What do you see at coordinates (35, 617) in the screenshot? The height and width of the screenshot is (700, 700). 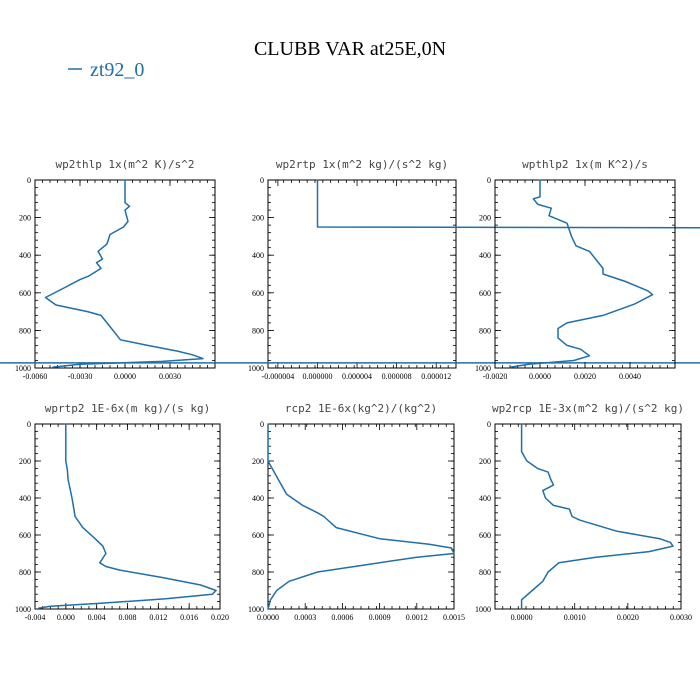 I see `x-tick-label: -0.004` at bounding box center [35, 617].